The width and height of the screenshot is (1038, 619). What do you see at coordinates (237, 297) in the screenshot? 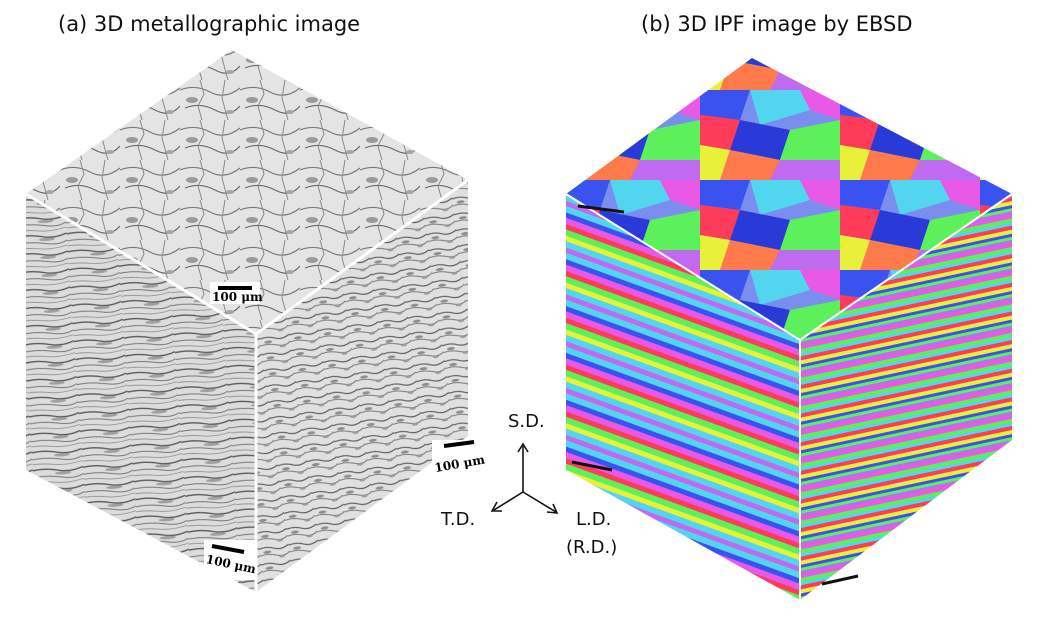
I see `svg-text: 100 μm` at bounding box center [237, 297].